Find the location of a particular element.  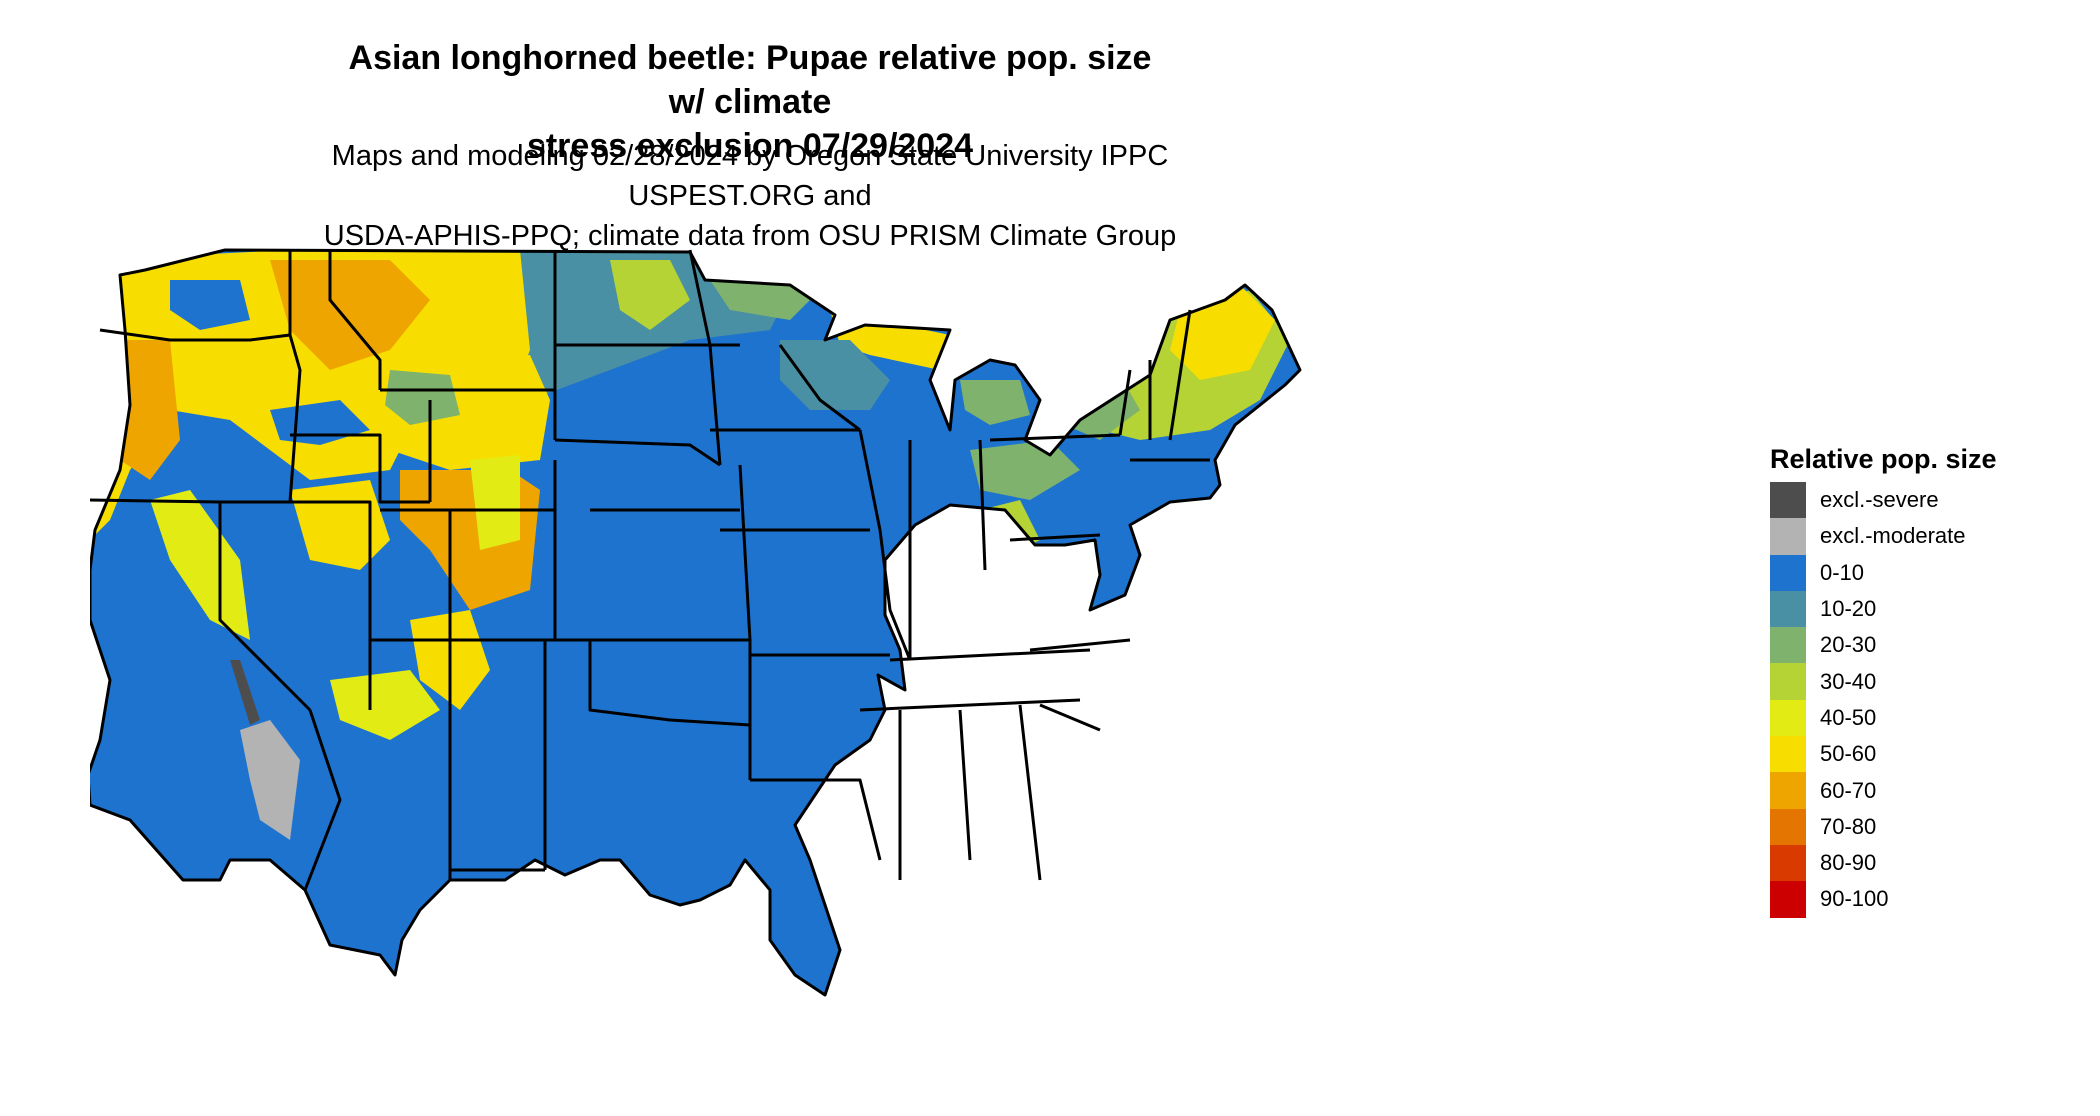

border-mn-west is located at coordinates (705, 357).